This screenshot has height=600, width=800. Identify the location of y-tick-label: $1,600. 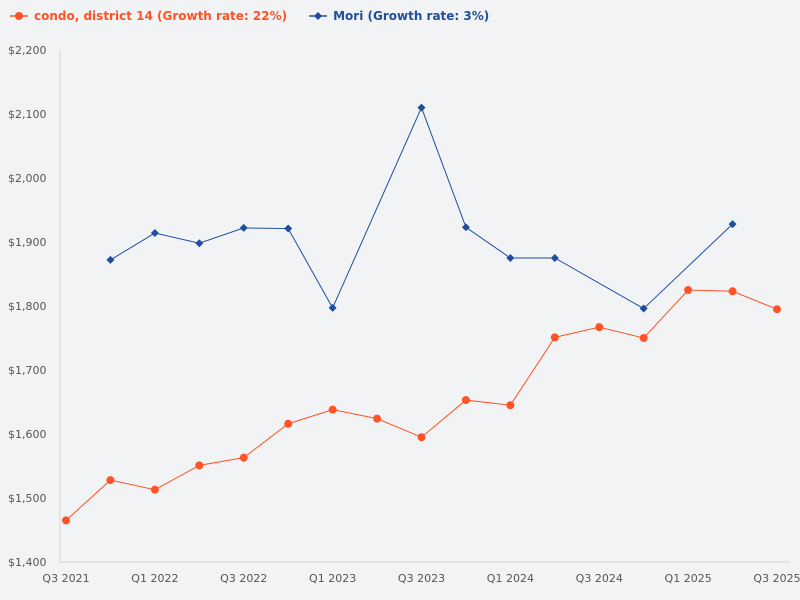
(27, 434).